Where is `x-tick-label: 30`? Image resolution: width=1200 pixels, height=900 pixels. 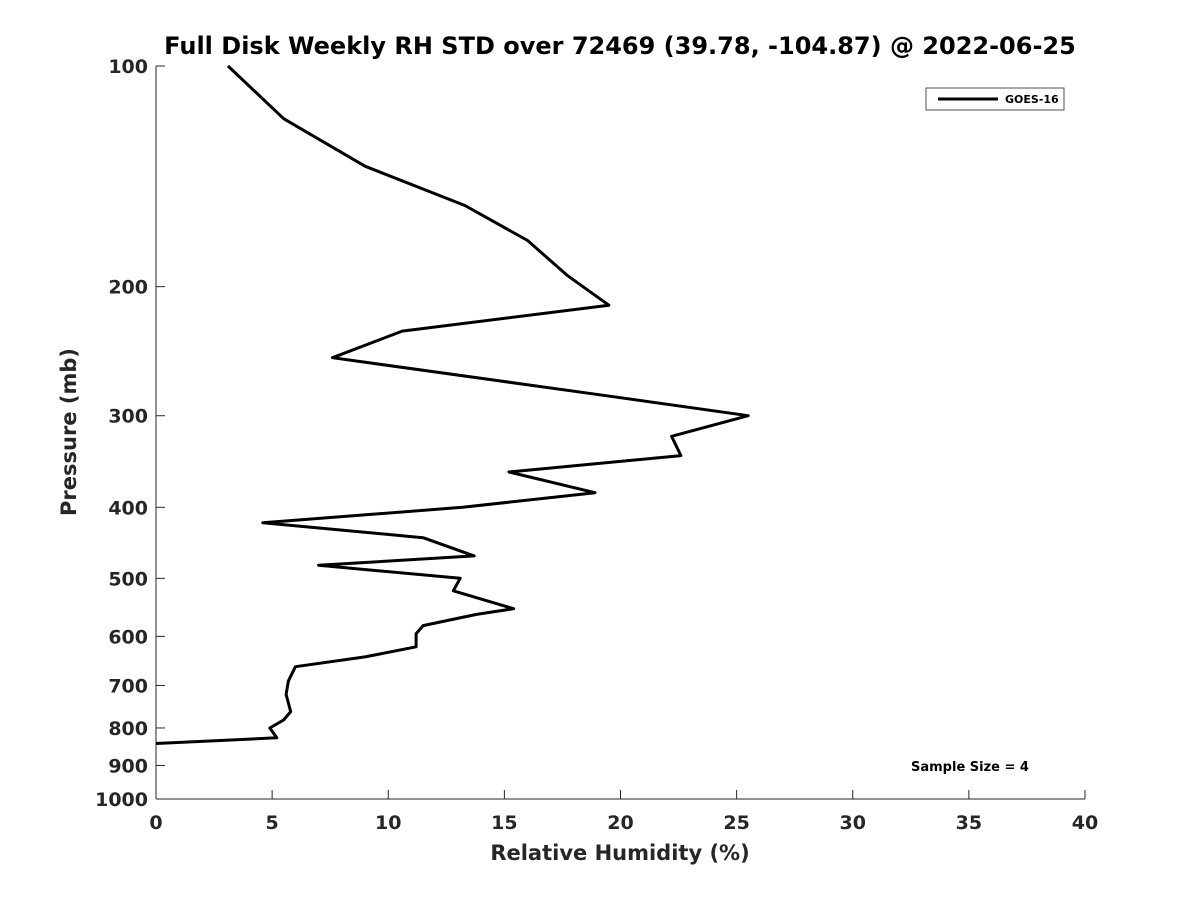 x-tick-label: 30 is located at coordinates (853, 823).